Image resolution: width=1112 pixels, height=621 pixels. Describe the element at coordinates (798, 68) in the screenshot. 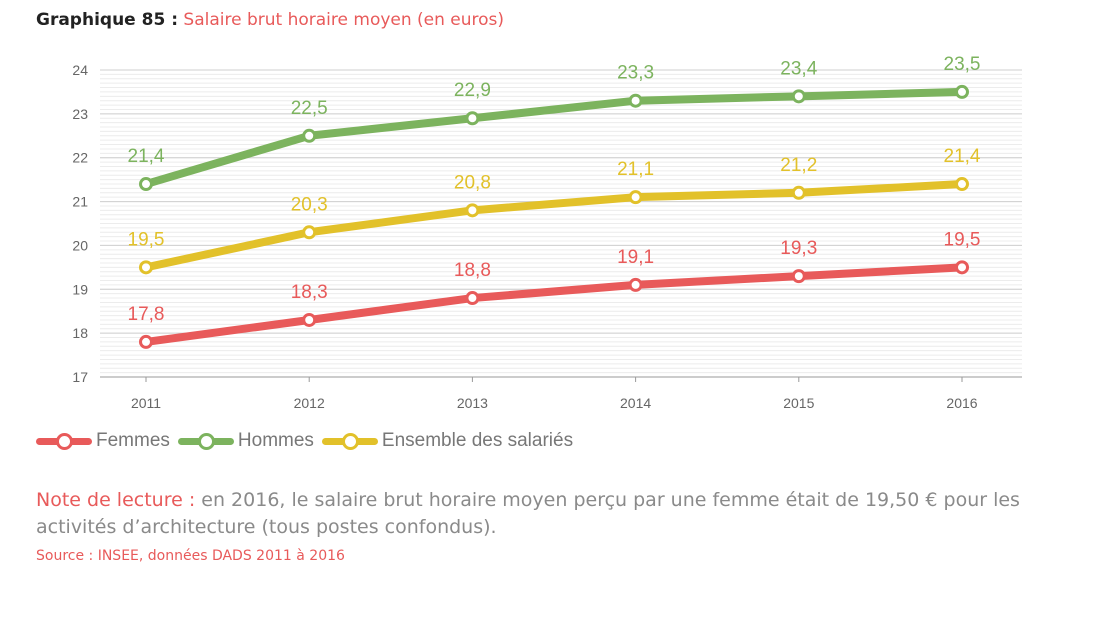

I see `data-label-hommes: 23,4` at that location.